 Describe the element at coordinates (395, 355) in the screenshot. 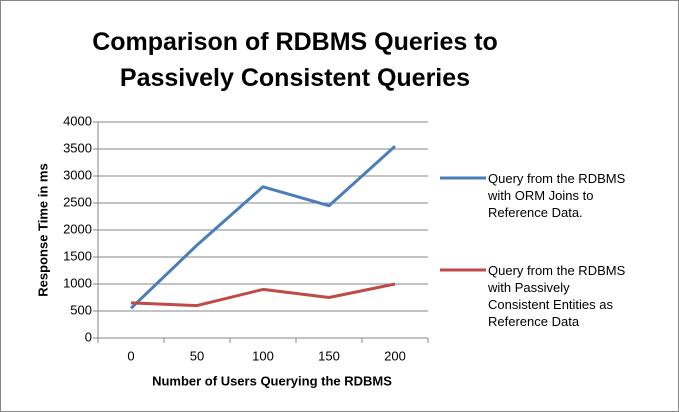

I see `x-tick-label: 200` at that location.